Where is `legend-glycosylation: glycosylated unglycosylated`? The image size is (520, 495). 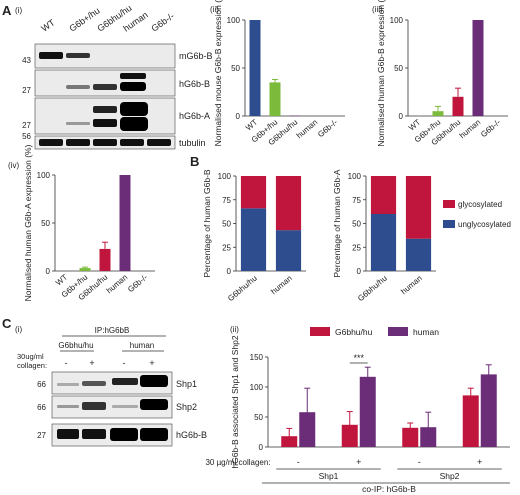
legend-glycosylation: glycosylated unglycosylated is located at coordinates (477, 214).